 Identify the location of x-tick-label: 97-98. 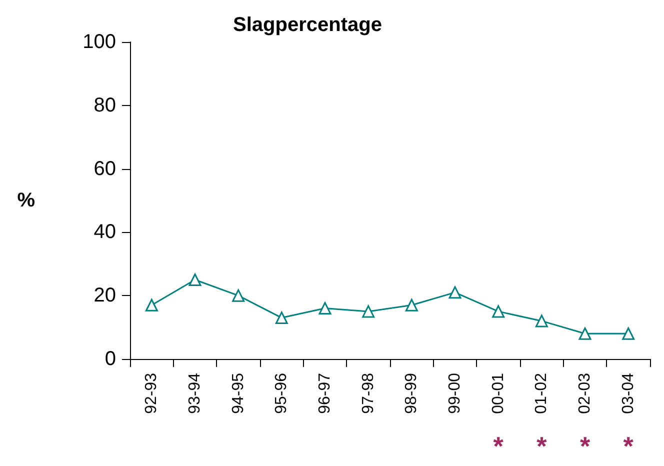
(368, 393).